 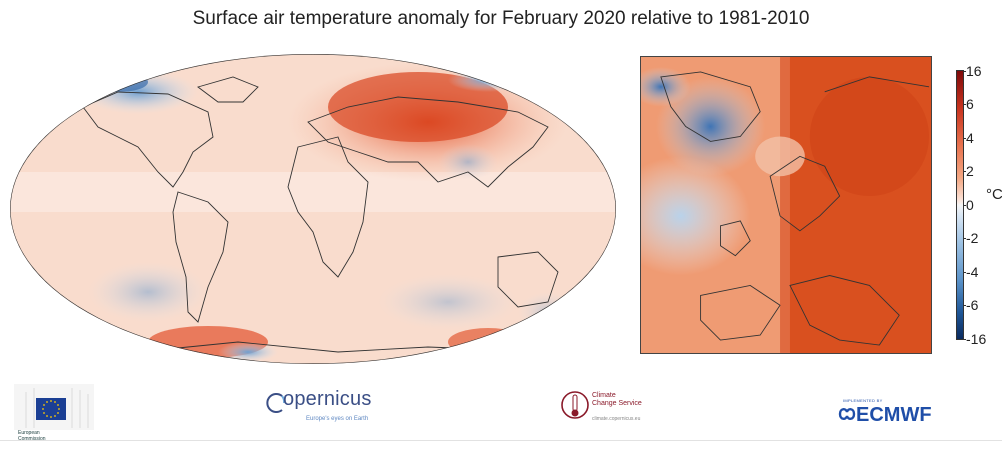 I want to click on european-commission-logo, so click(x=54, y=407).